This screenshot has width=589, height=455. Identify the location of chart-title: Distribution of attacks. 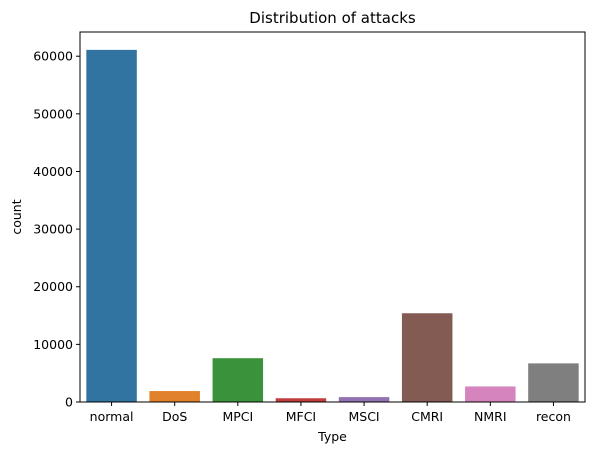
(332, 18).